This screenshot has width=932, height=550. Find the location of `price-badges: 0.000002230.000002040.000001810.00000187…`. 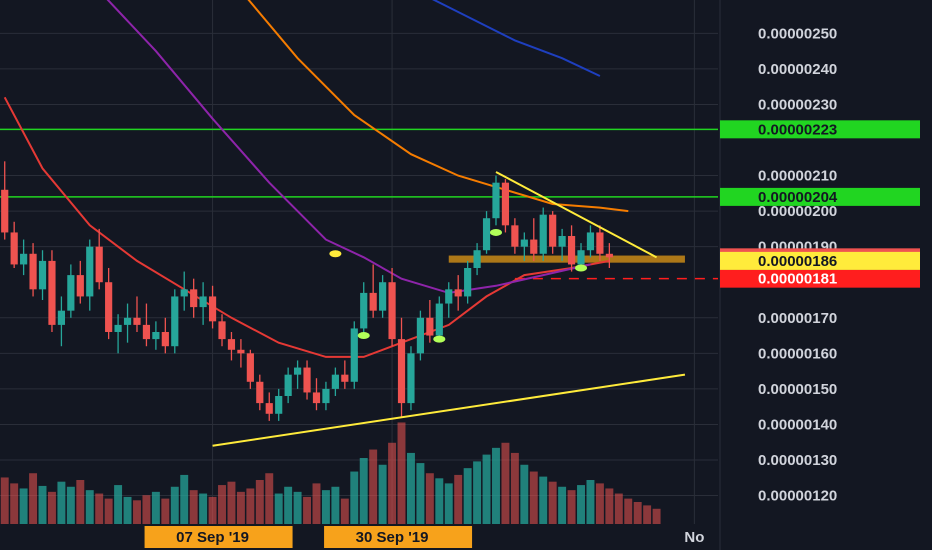

price-badges: 0.000002230.000002040.000001810.00000187… is located at coordinates (820, 204).